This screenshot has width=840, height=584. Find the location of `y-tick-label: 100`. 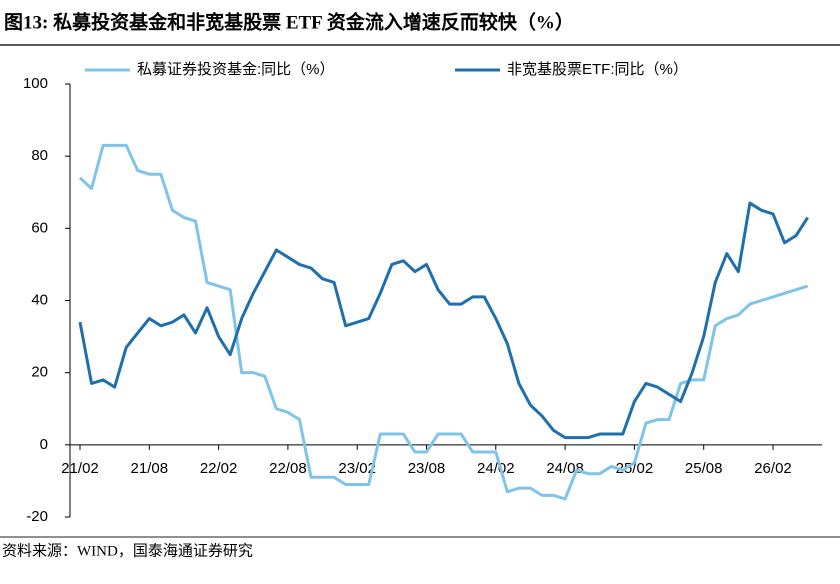

y-tick-label: 100 is located at coordinates (35, 83).